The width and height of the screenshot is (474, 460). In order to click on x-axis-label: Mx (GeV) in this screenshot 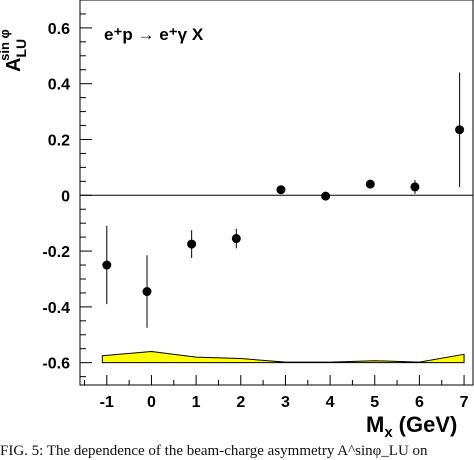, I will do `click(411, 426)`.